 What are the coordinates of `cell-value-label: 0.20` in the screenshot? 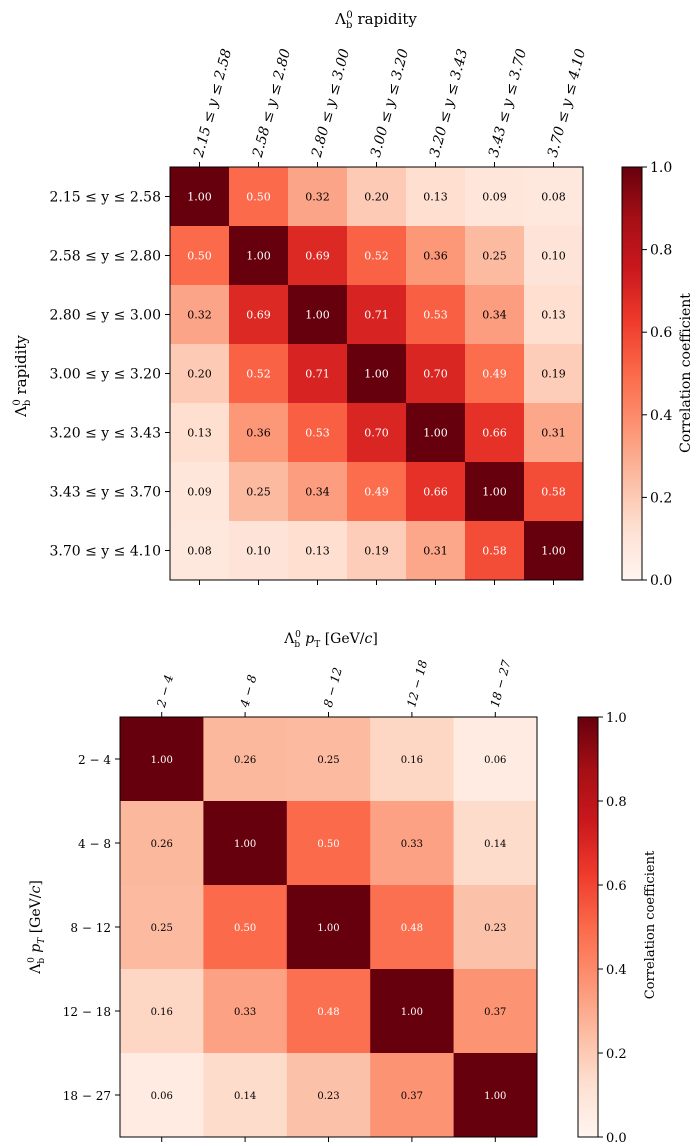 It's located at (199, 374).